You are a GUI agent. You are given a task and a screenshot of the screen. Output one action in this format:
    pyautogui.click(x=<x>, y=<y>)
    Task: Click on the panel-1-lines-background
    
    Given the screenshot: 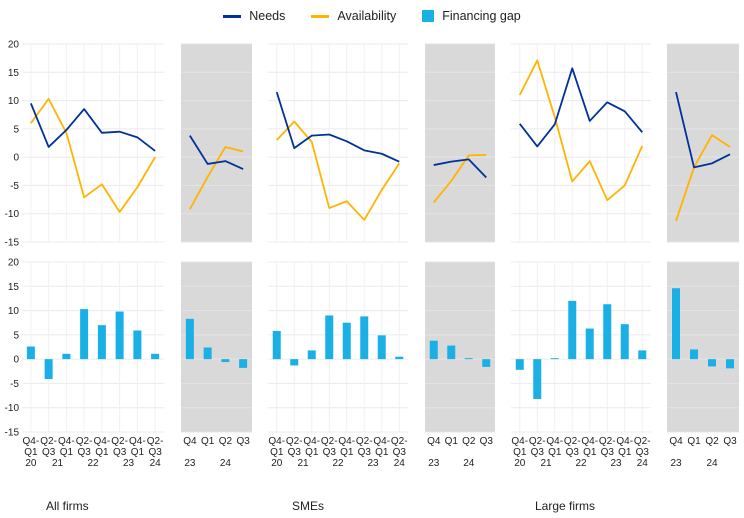 What is the action you would take?
    pyautogui.click(x=216, y=143)
    